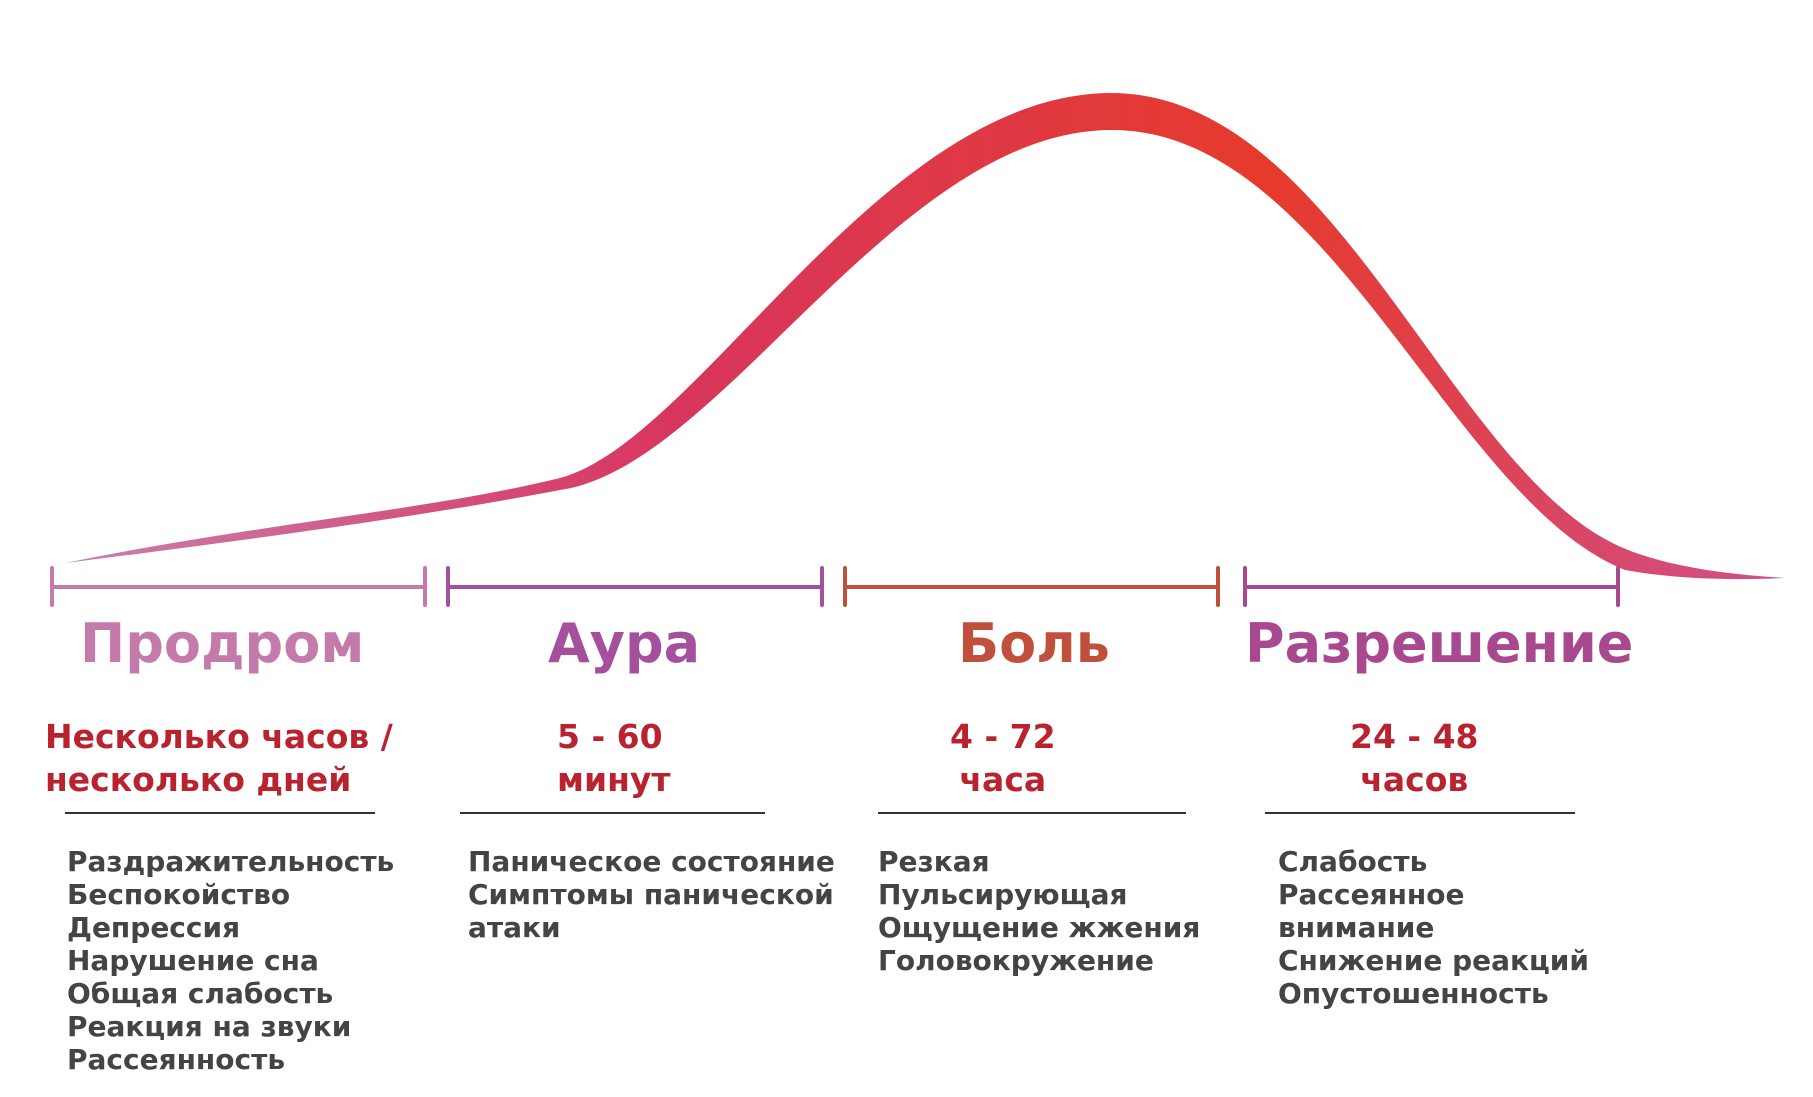 This screenshot has height=1097, width=1813. Describe the element at coordinates (1003, 758) in the screenshot. I see `phase-duration-pain: 4 - 72 часа` at that location.